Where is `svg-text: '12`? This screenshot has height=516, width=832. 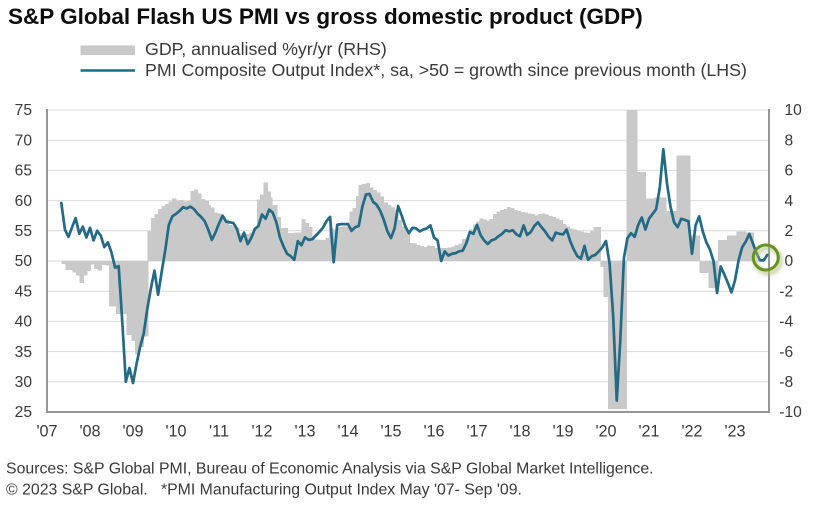 svg-text: '12 is located at coordinates (261, 432).